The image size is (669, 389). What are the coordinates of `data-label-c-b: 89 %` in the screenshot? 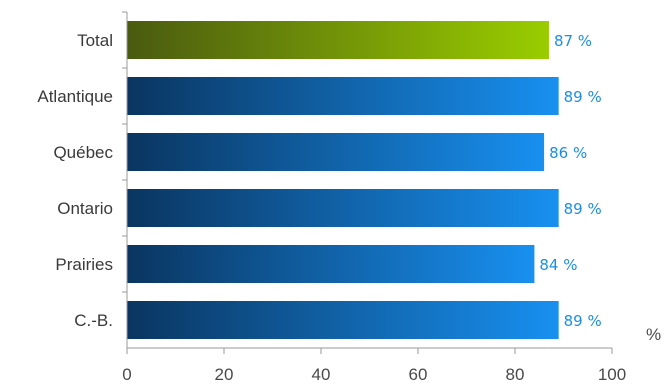 It's located at (583, 321).